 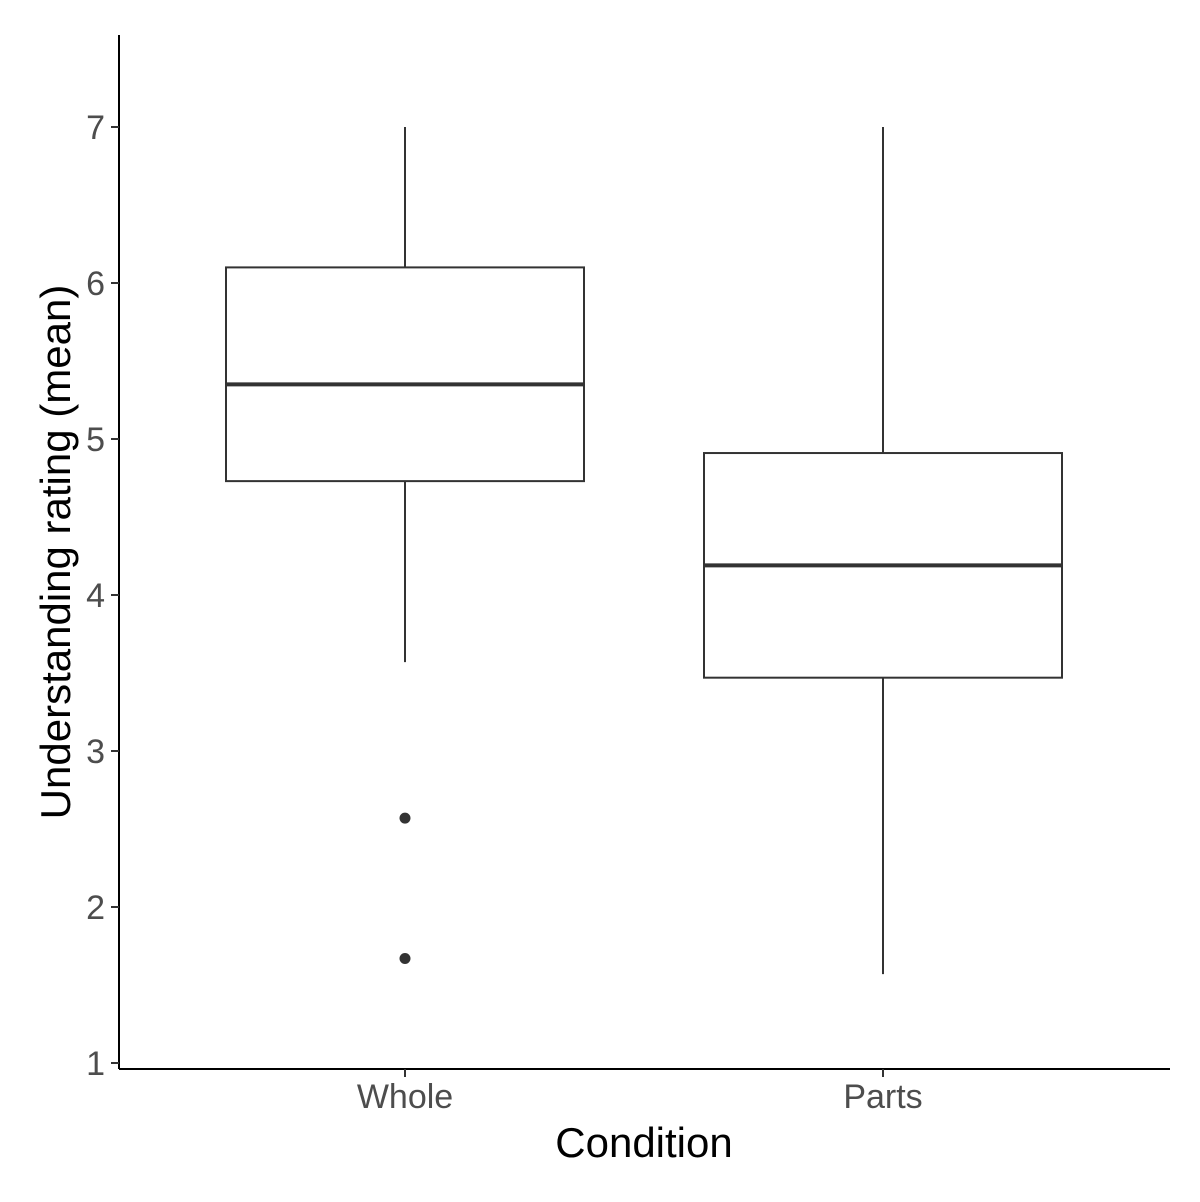 I want to click on y-tick-label: 7, so click(x=95, y=128).